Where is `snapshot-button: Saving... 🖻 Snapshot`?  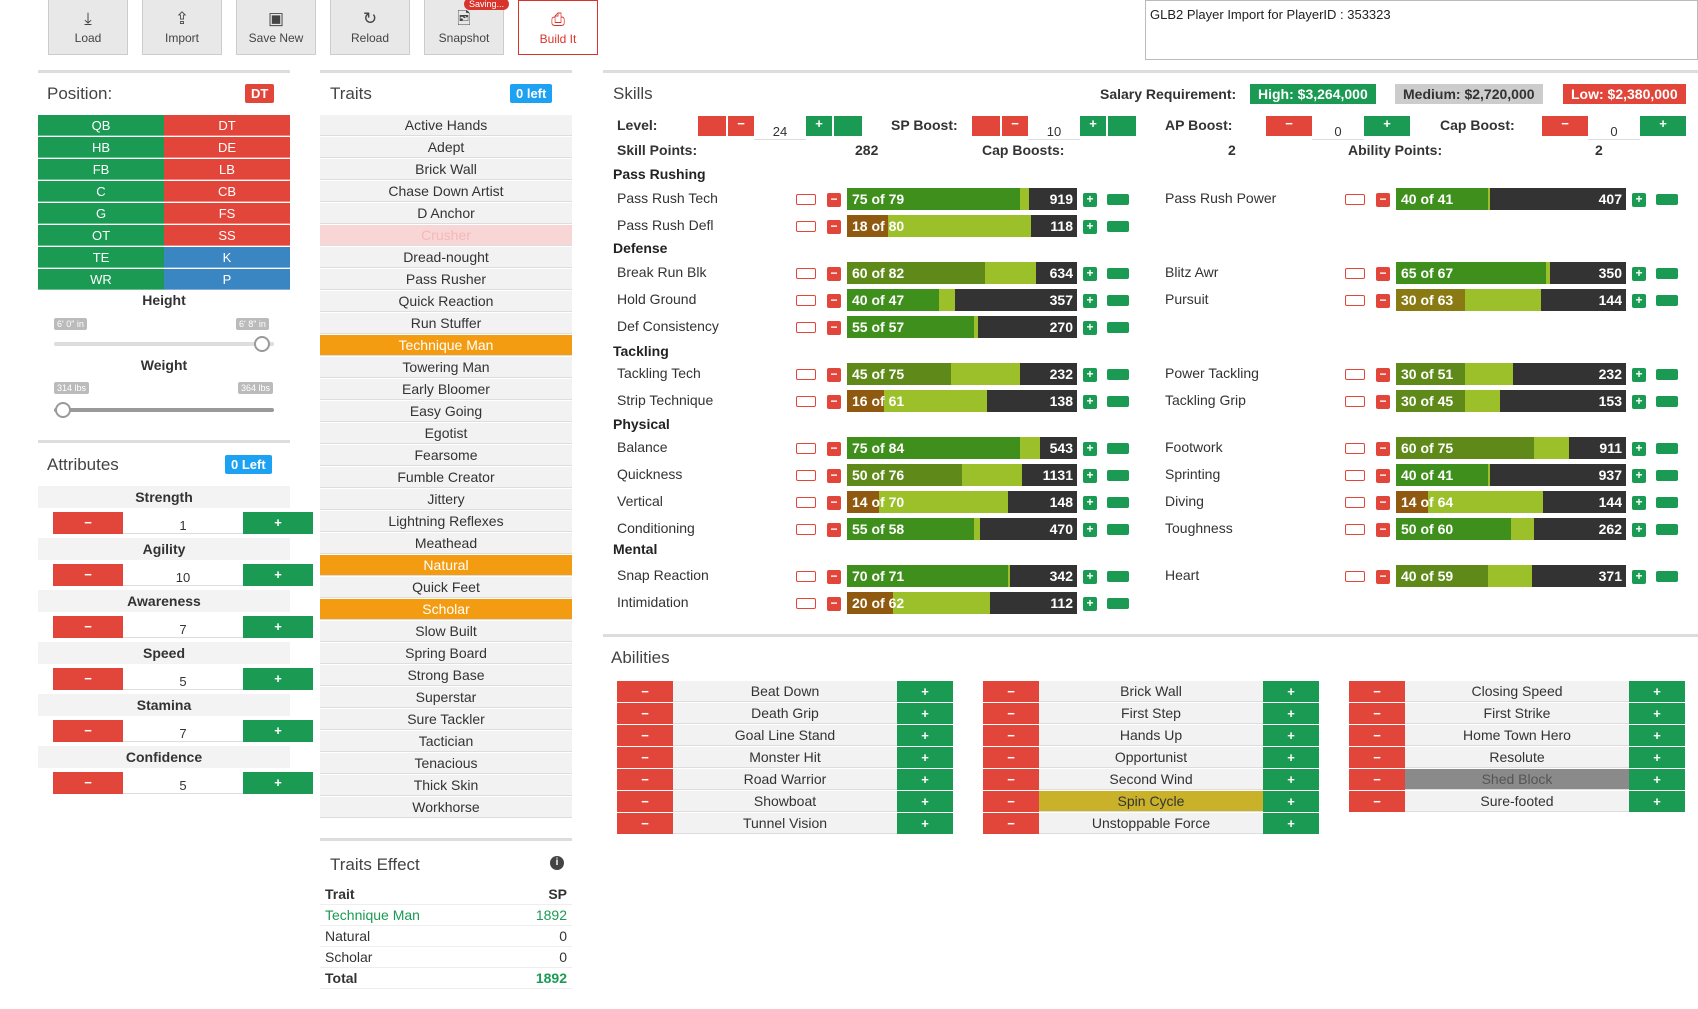 snapshot-button: Saving... 🖻 Snapshot is located at coordinates (466, 27).